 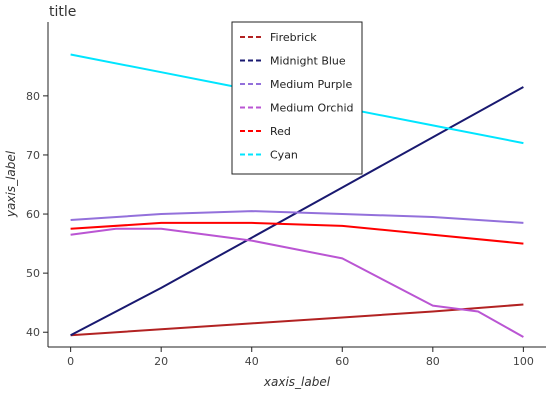 I want to click on y-tick-label: 60, so click(x=33, y=214).